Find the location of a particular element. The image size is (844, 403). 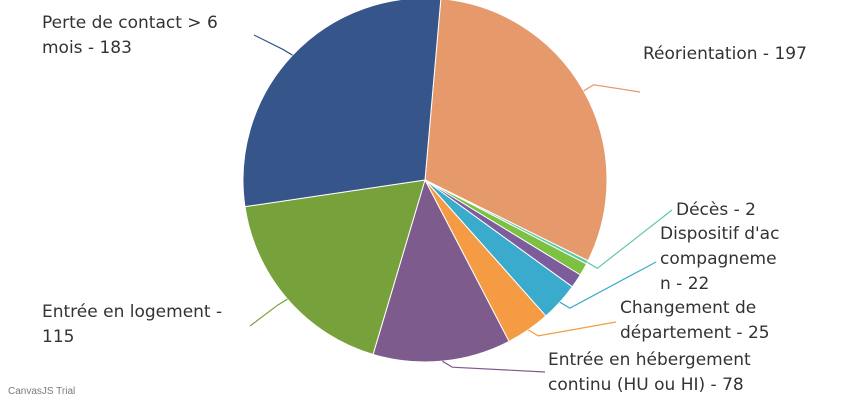

label-deces: Décès - 2 is located at coordinates (716, 210).